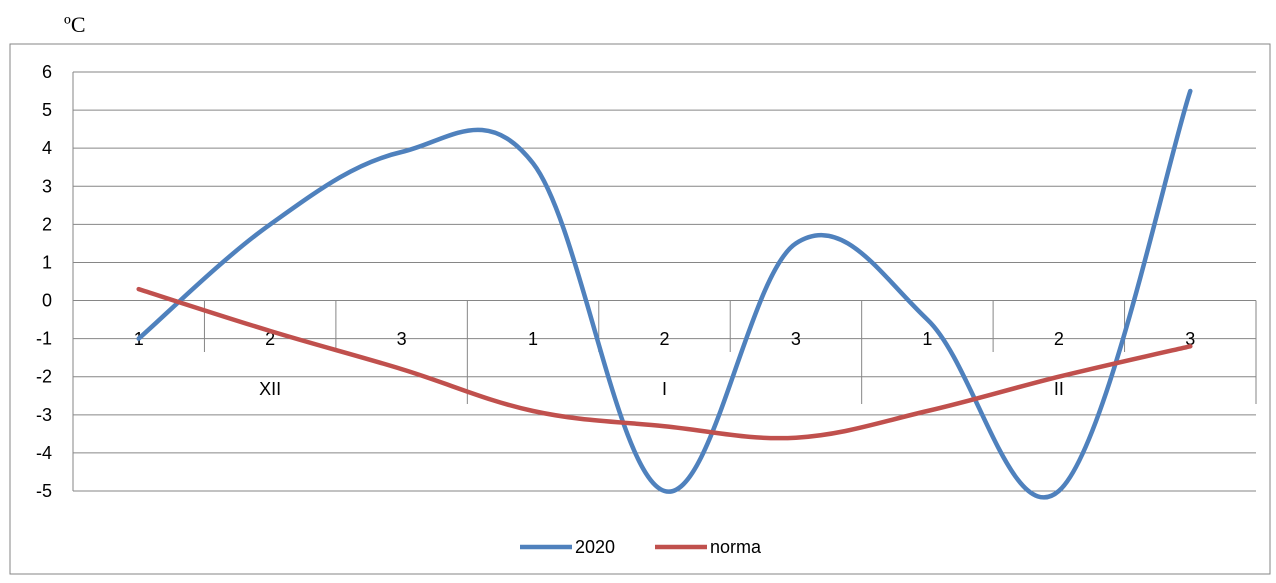 This screenshot has height=583, width=1276. What do you see at coordinates (44, 415) in the screenshot?
I see `y-tick-label: -3` at bounding box center [44, 415].